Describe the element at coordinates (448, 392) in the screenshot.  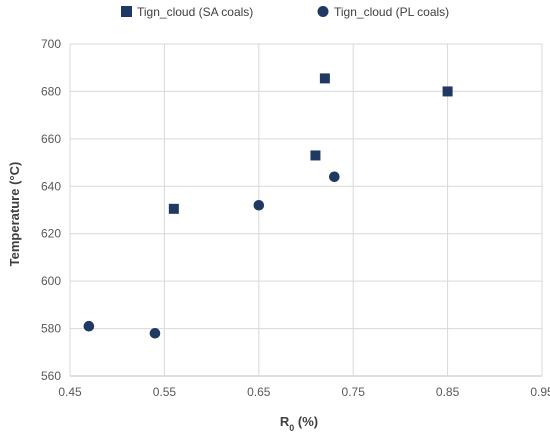
I see `x-tick-label: 0.85` at that location.